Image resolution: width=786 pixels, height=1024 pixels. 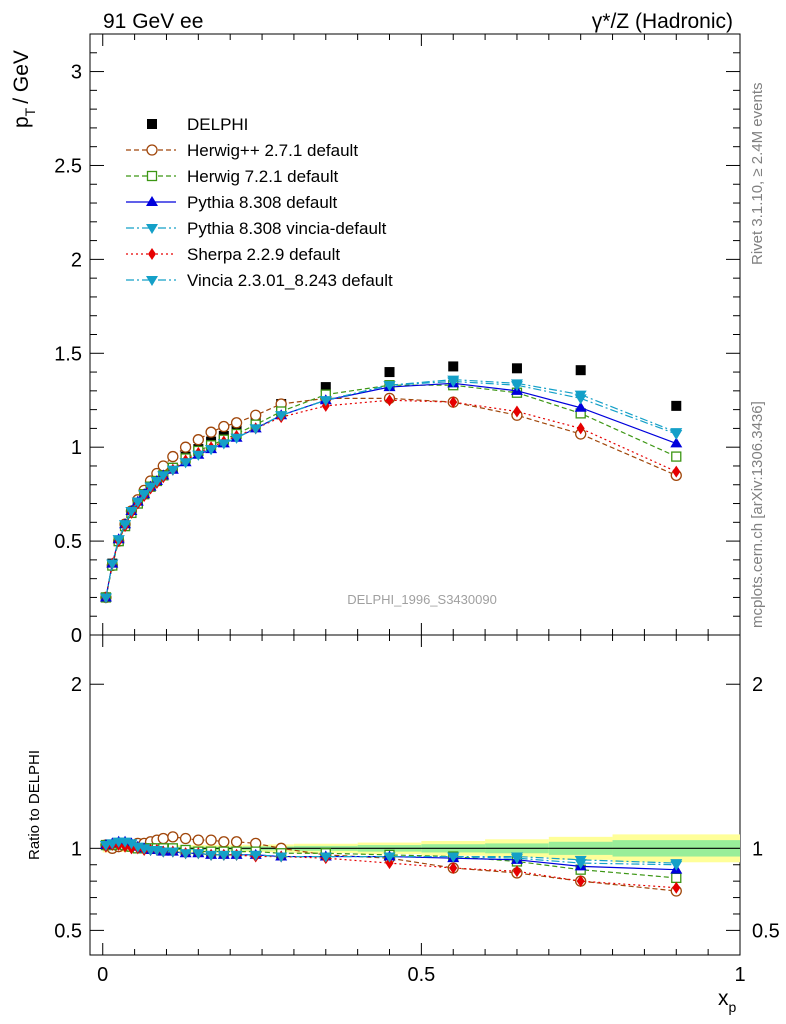 I want to click on legend-label: Pythia 8.308 vincia-default, so click(x=287, y=228).